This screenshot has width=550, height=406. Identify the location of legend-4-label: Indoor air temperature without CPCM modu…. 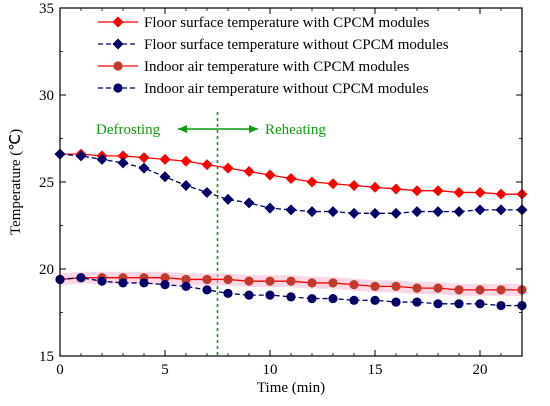
(286, 89).